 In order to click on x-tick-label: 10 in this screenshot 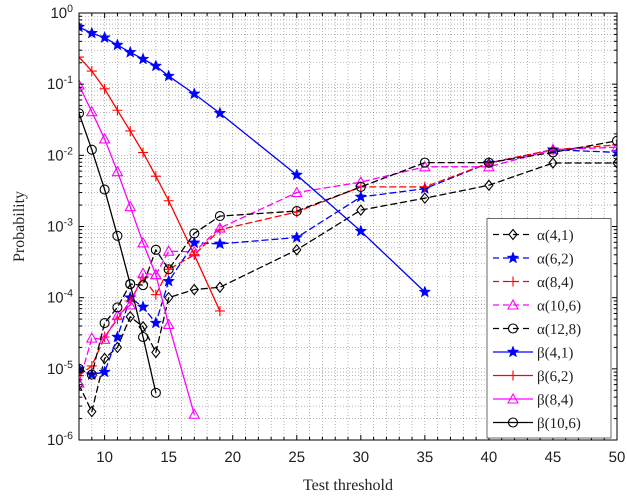, I will do `click(104, 457)`.